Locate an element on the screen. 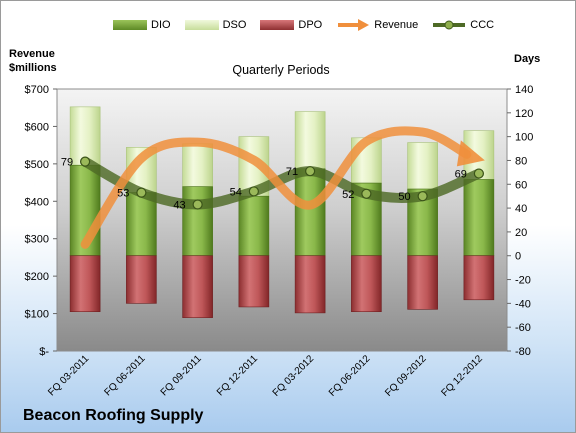 The image size is (576, 433). legend-item-ccc: CCC is located at coordinates (463, 25).